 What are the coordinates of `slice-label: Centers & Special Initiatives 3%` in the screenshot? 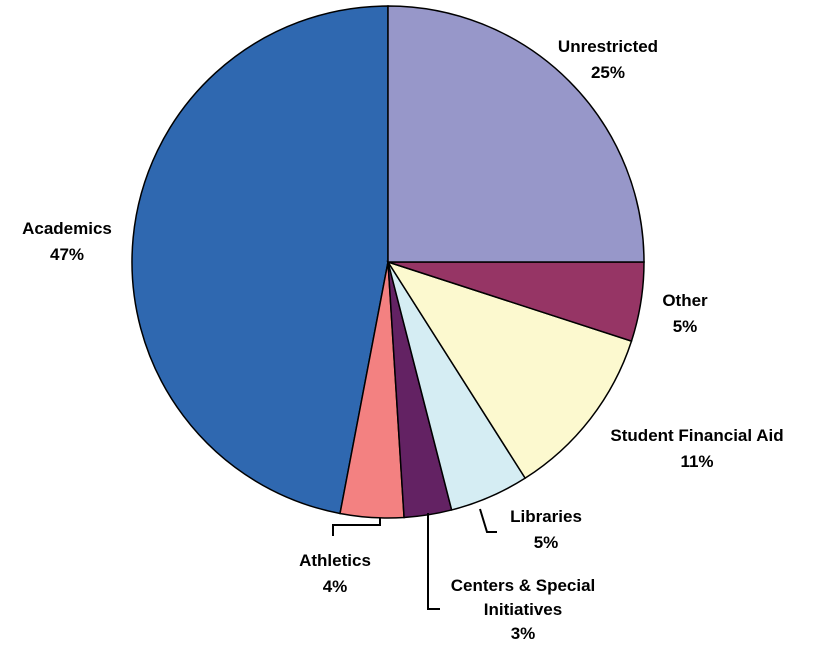 It's located at (523, 610).